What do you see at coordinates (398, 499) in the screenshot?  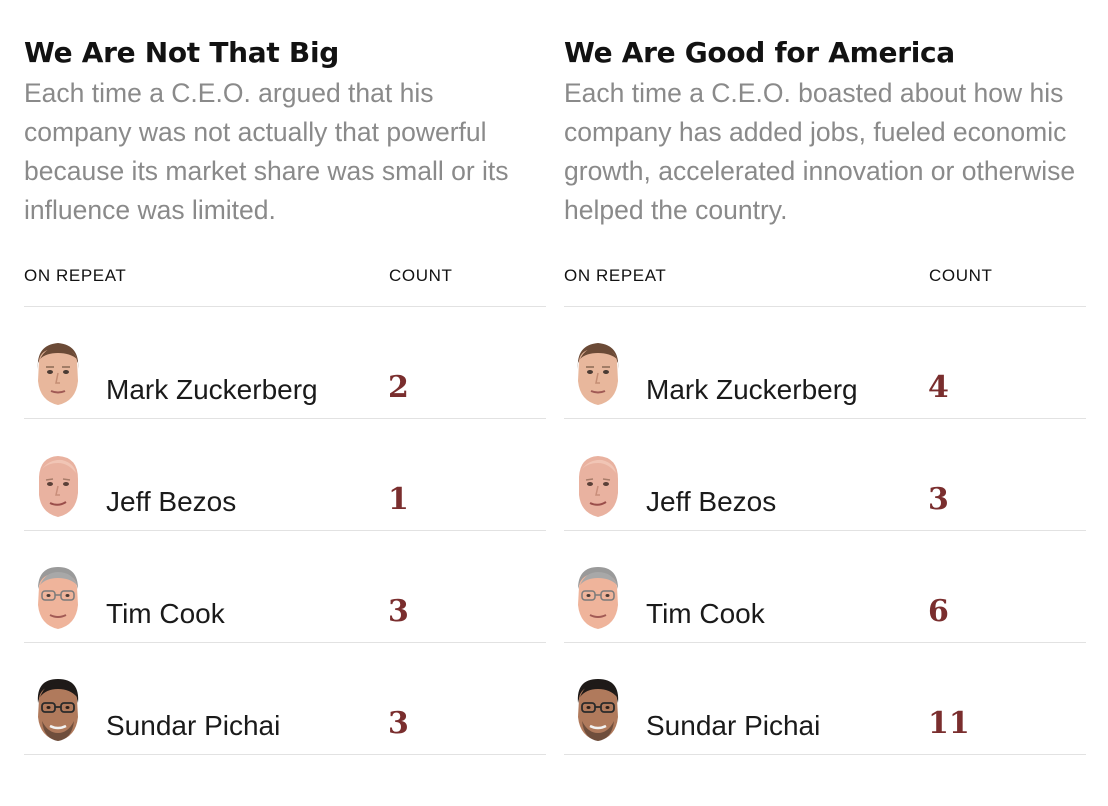 I see `count-value: 1` at bounding box center [398, 499].